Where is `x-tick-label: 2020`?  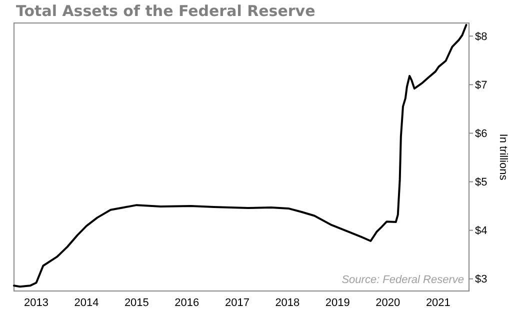 x-tick-label: 2020 is located at coordinates (388, 303).